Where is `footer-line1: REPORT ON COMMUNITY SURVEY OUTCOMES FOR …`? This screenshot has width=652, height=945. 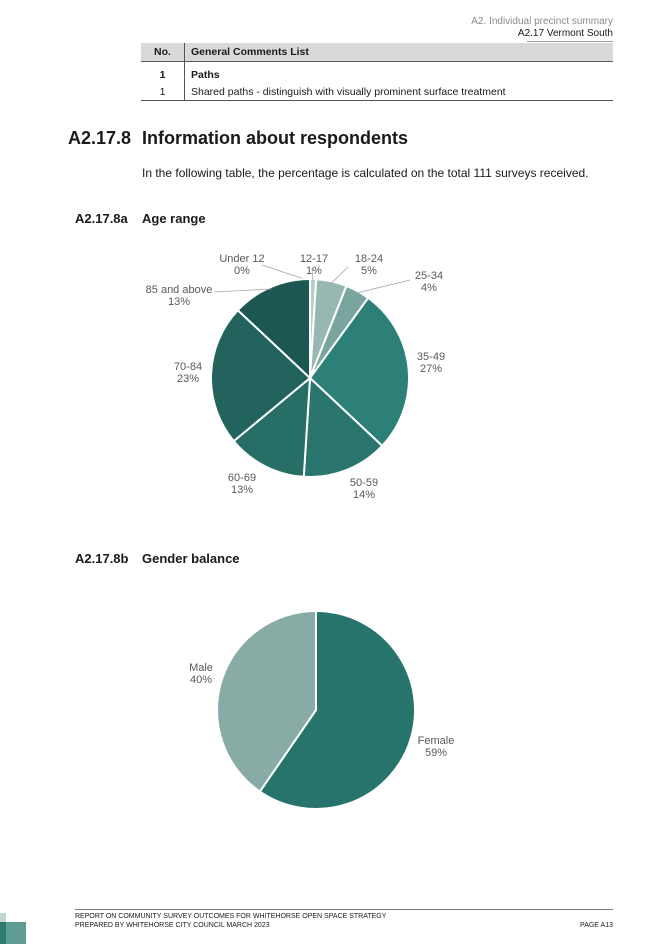
footer-line1: REPORT ON COMMUNITY SURVEY OUTCOMES FOR … is located at coordinates (231, 916).